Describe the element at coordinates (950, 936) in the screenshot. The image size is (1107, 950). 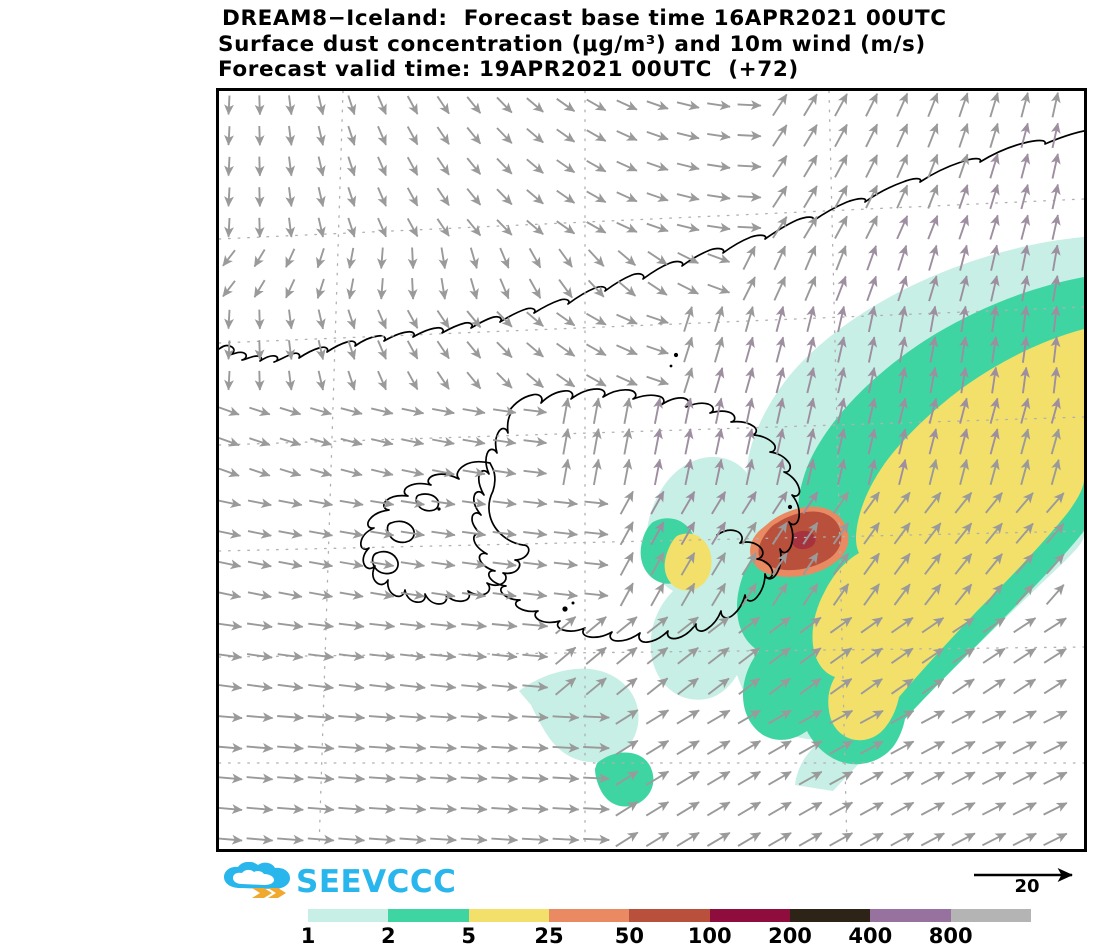
I see `colorbar-tick-800: 800` at that location.